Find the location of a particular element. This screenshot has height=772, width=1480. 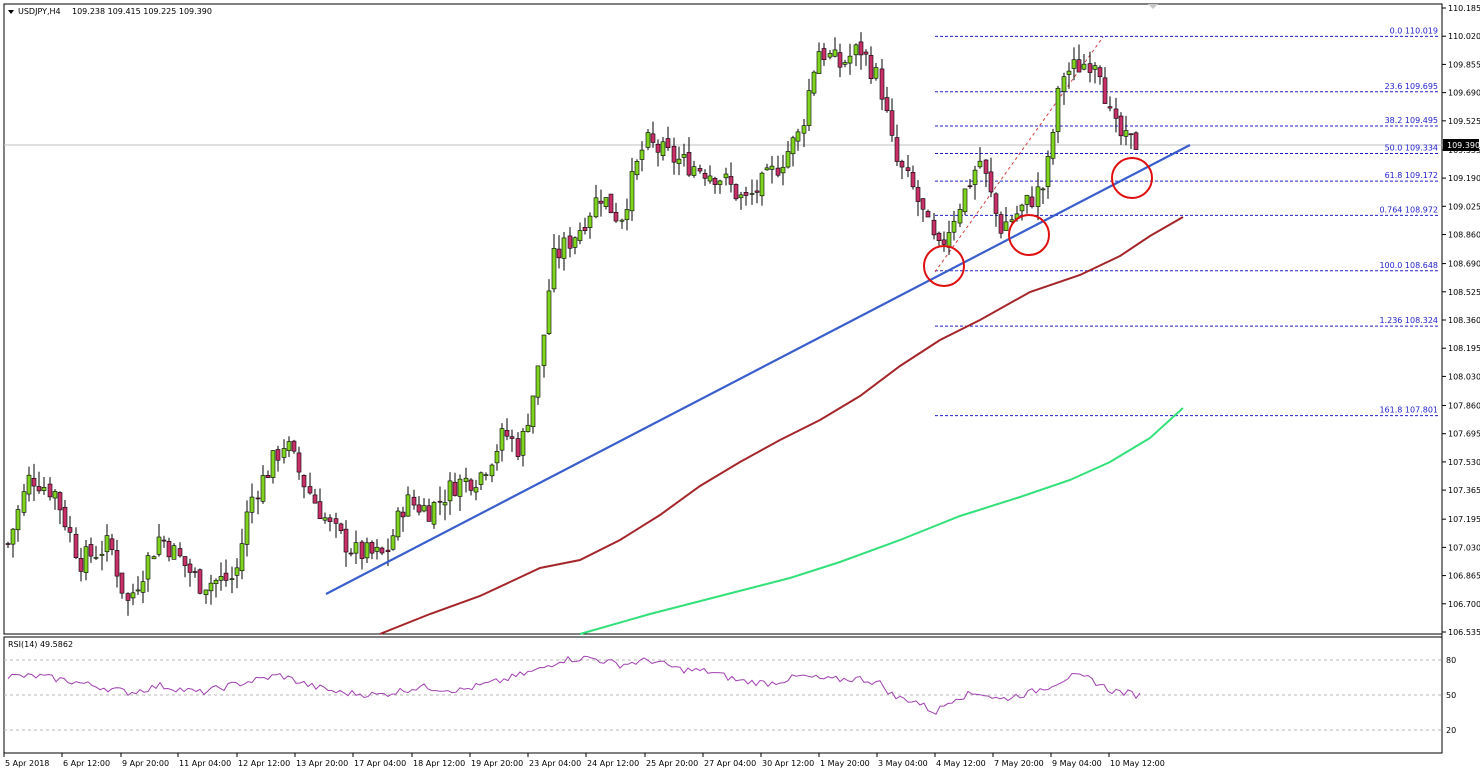

time-axis-label: 23 Apr 04:00 is located at coordinates (555, 763).